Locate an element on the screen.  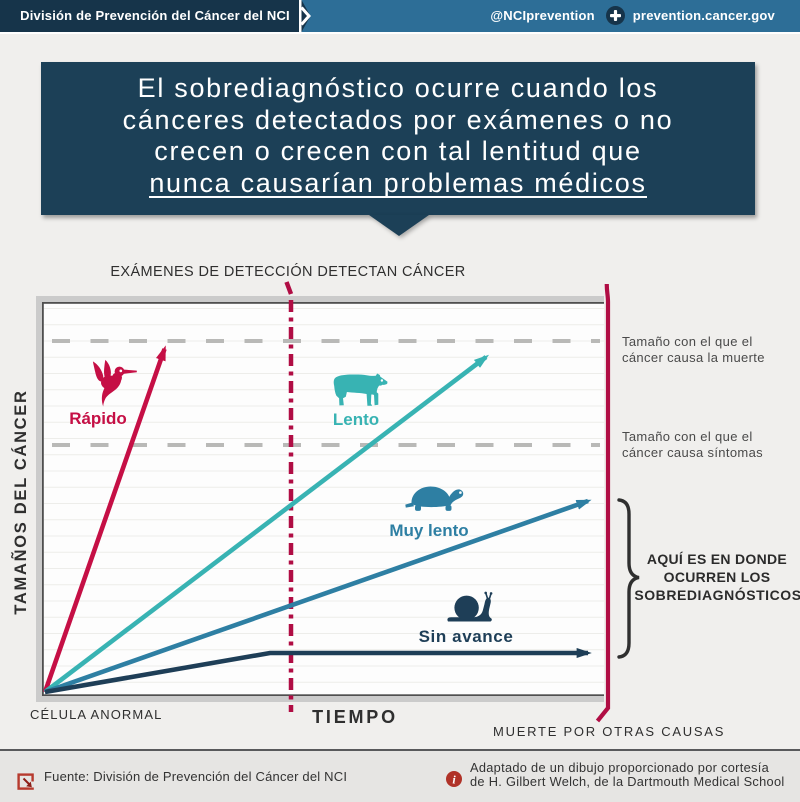
svg-text: SOBREDIAGNÓSTICOS is located at coordinates (717, 594).